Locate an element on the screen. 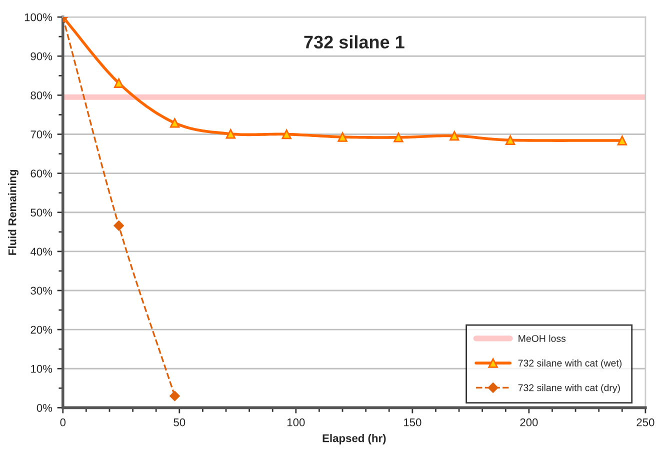 The width and height of the screenshot is (662, 449). legend-label: 732 silane with cat (dry) is located at coordinates (569, 389).